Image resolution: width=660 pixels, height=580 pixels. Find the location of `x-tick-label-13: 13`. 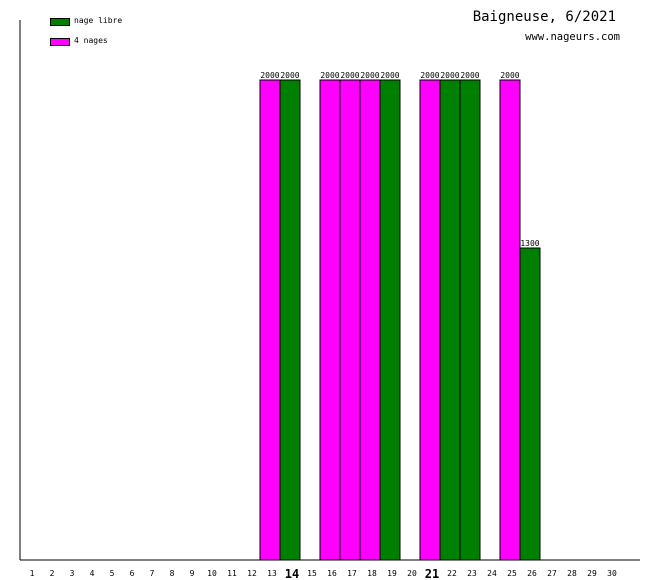

x-tick-label-13: 13 is located at coordinates (272, 573).